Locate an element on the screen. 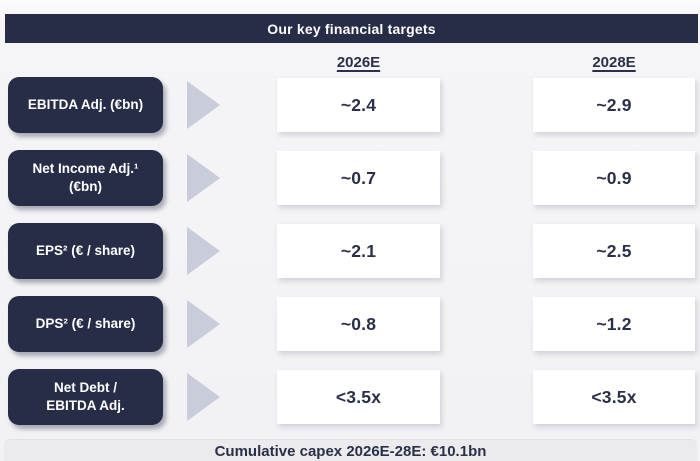 Image resolution: width=700 pixels, height=461 pixels. value-net-debt-2026: <3.5x is located at coordinates (358, 397).